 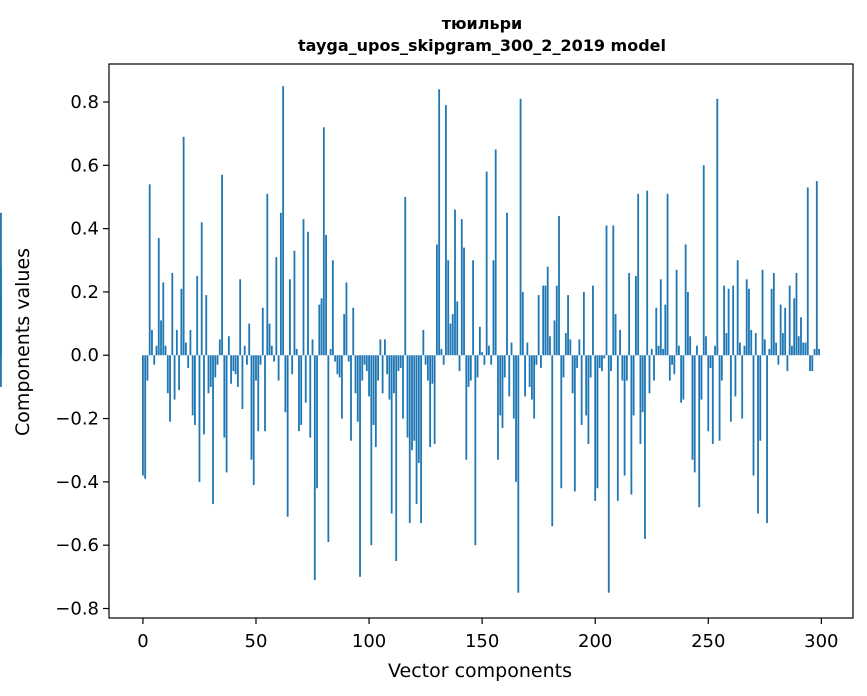 What do you see at coordinates (488, 635) in the screenshot?
I see `x-axis-ticks: 0 50 100 150 200 250 300` at bounding box center [488, 635].